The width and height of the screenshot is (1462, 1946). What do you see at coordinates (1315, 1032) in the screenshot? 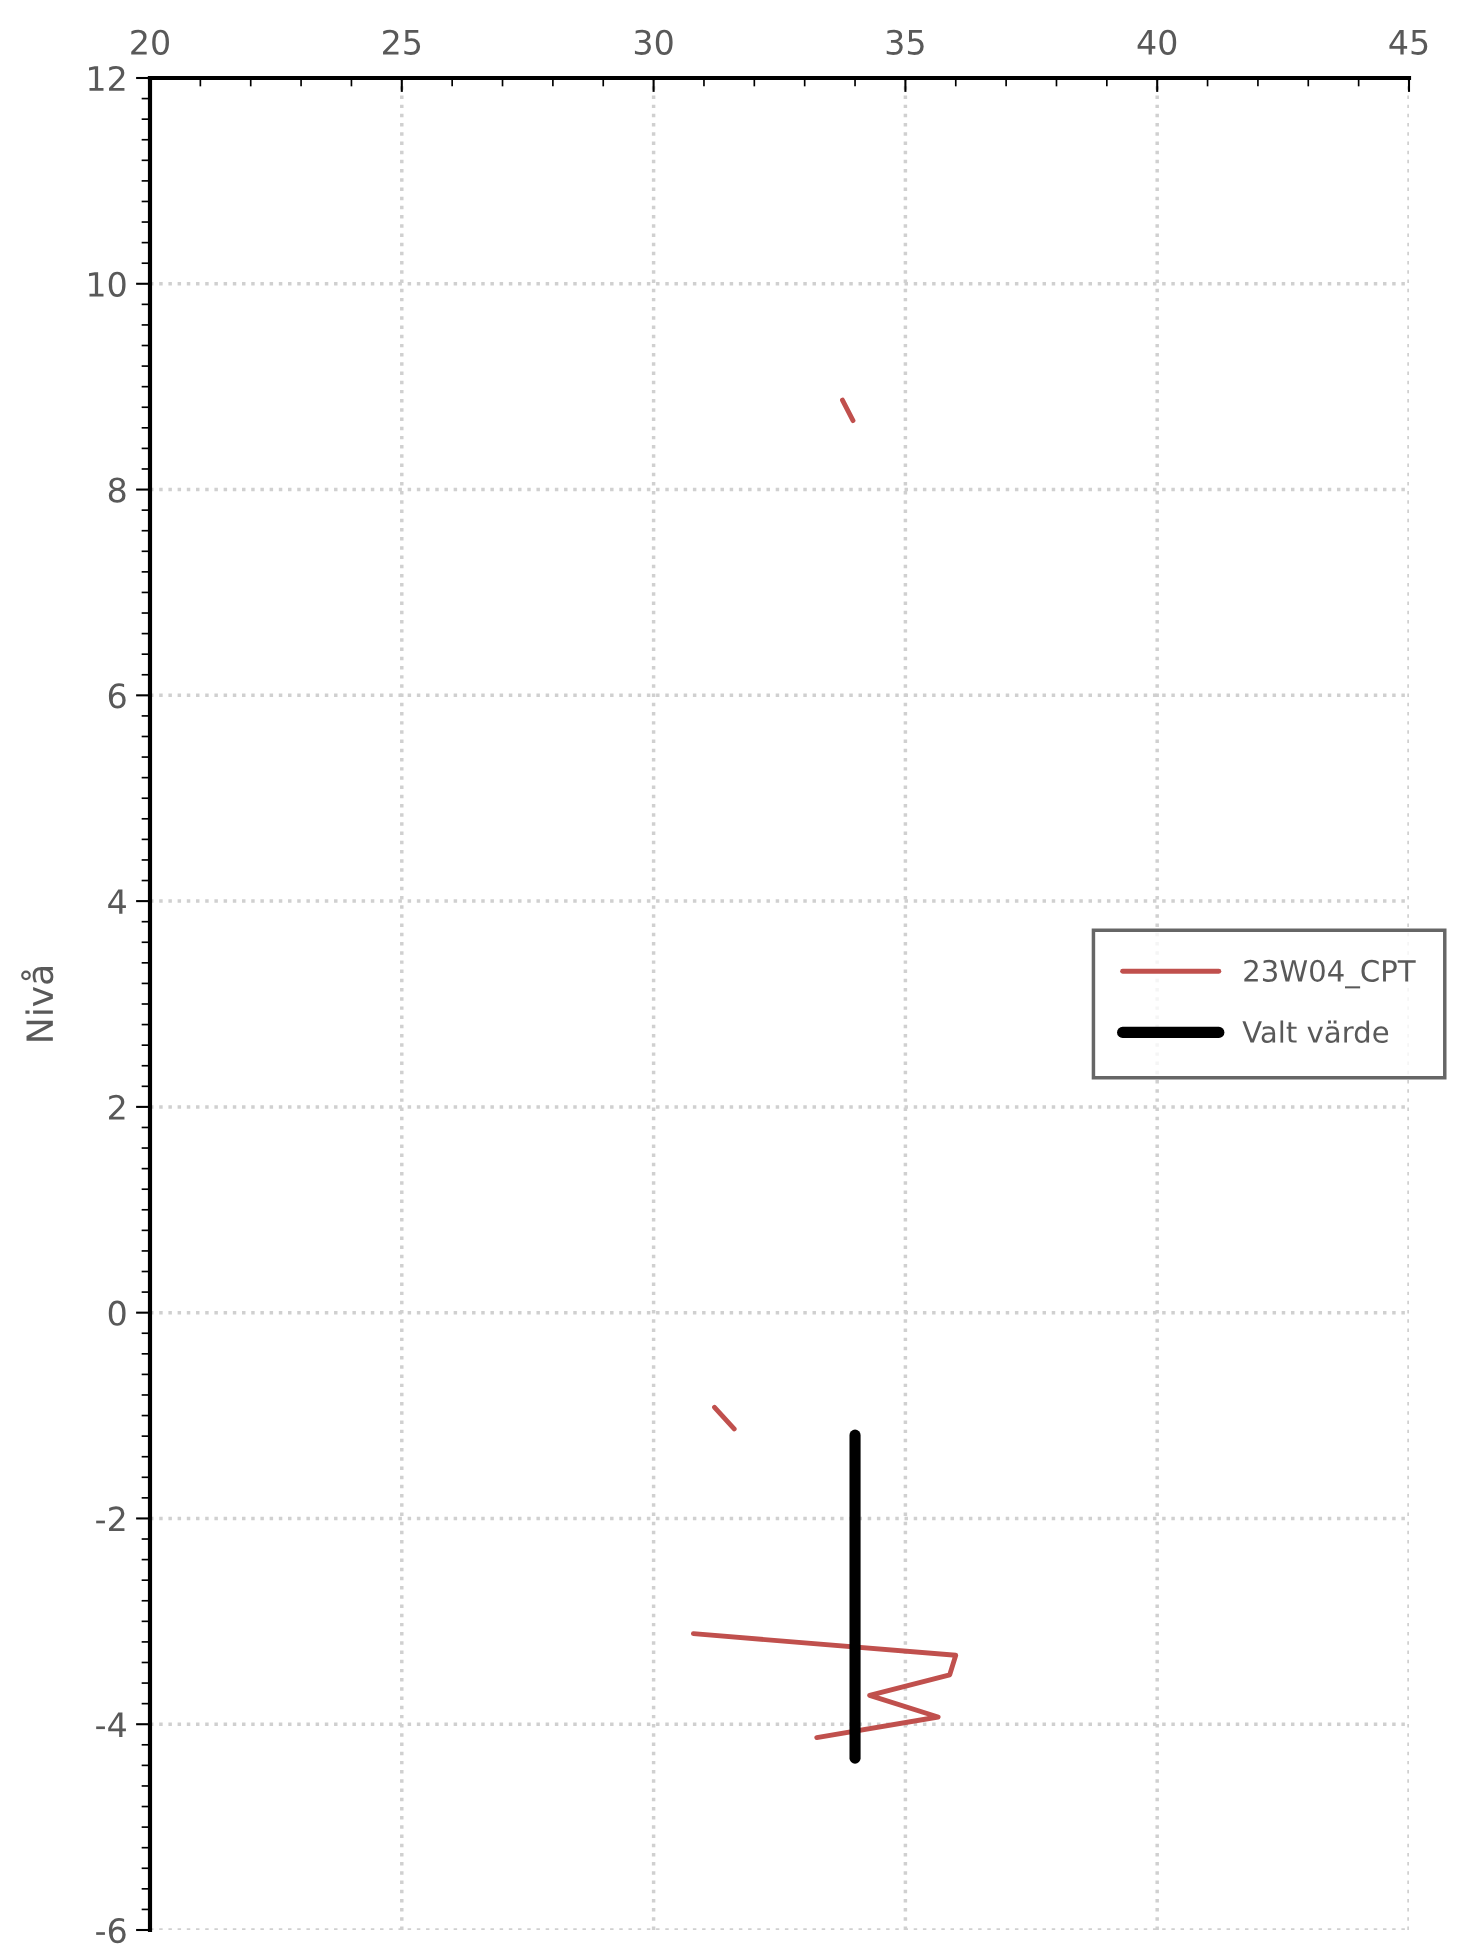
I see `legend-label: Valt värde` at bounding box center [1315, 1032].